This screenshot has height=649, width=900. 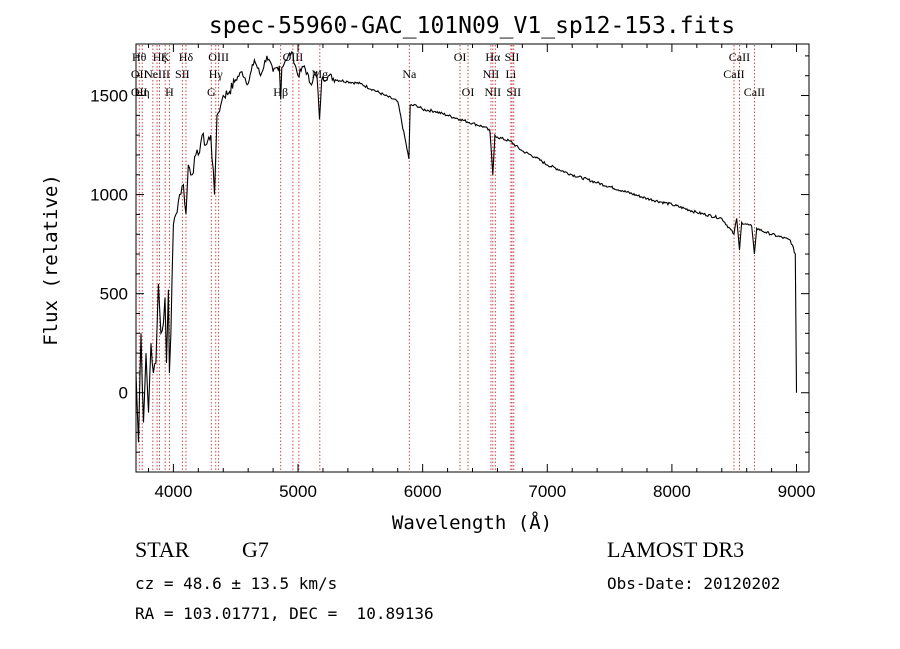 I want to click on line-marker-label: Li, so click(x=511, y=74).